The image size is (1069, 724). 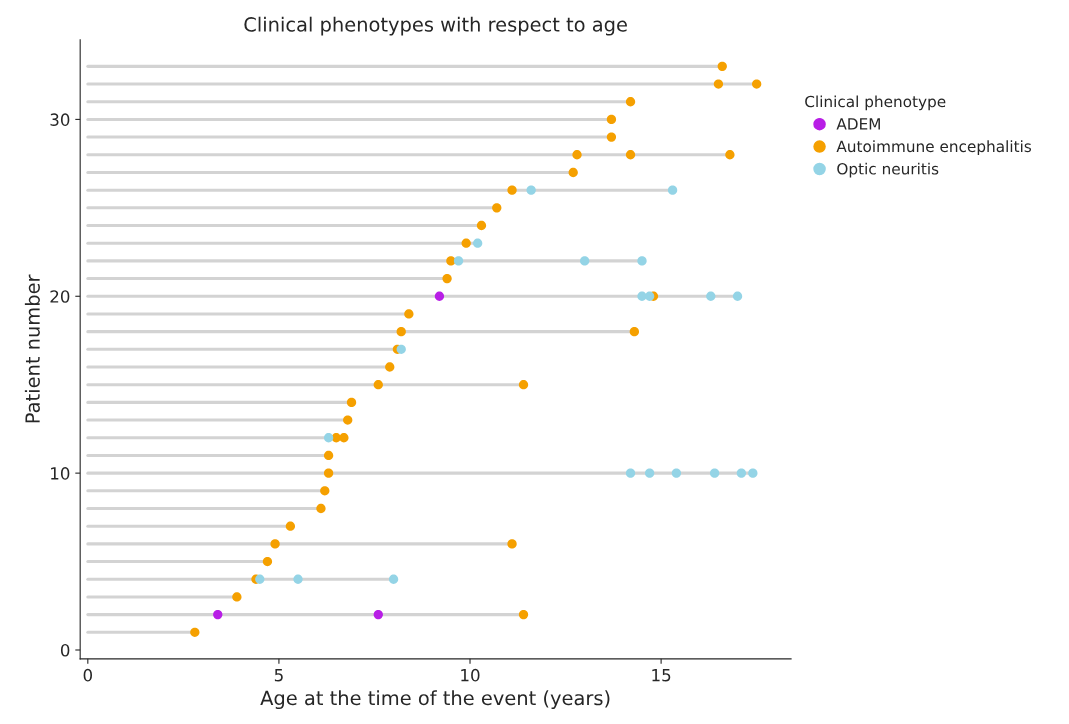 What do you see at coordinates (470, 675) in the screenshot?
I see `x-tick-label: 10` at bounding box center [470, 675].